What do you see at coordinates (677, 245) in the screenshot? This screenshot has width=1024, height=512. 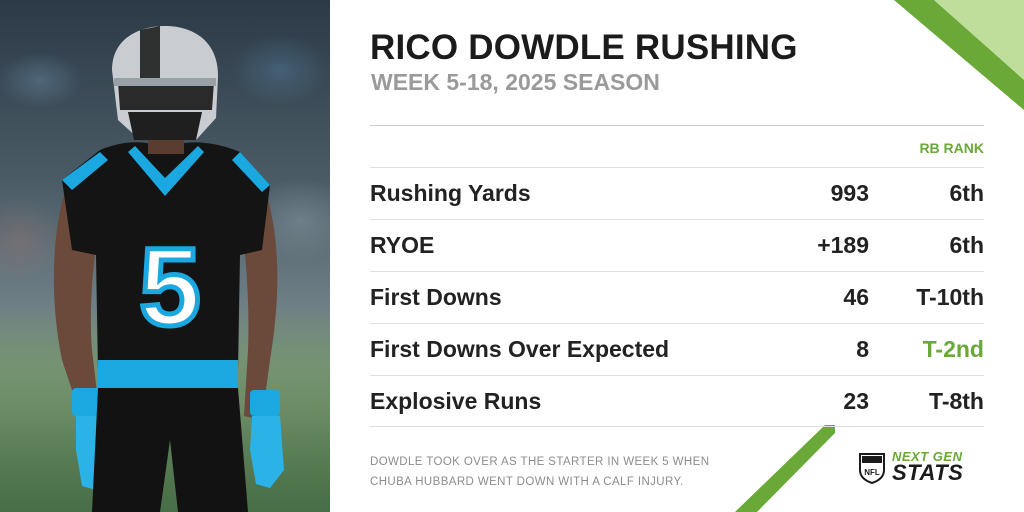 I see `table-row: RYOE +189 6th` at bounding box center [677, 245].